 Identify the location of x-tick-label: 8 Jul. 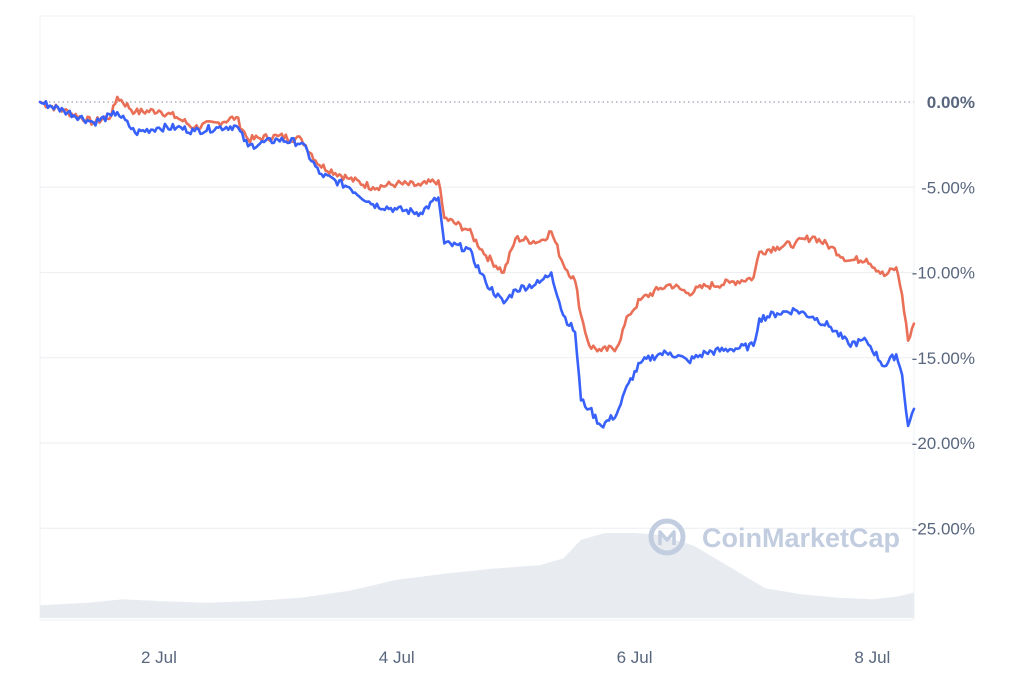
(872, 657).